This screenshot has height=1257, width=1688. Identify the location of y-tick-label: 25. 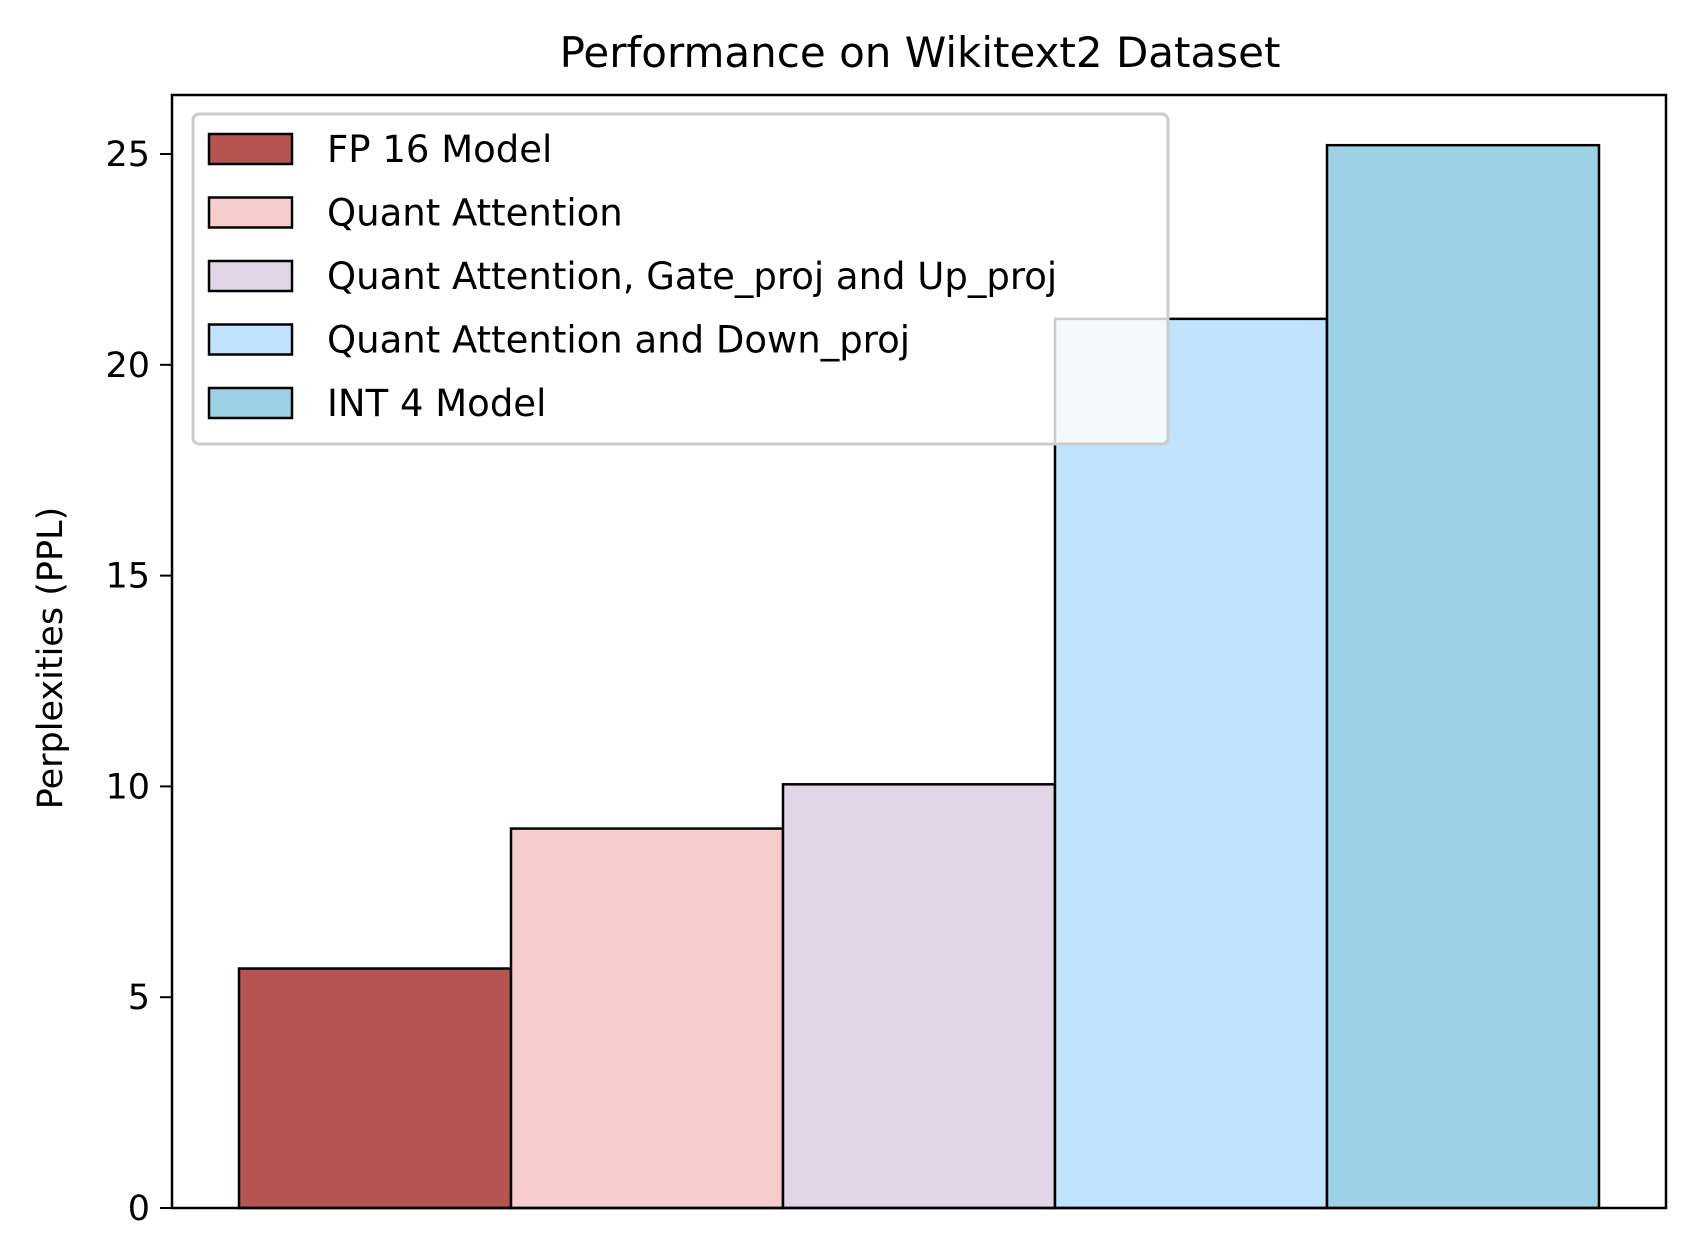
(127, 155).